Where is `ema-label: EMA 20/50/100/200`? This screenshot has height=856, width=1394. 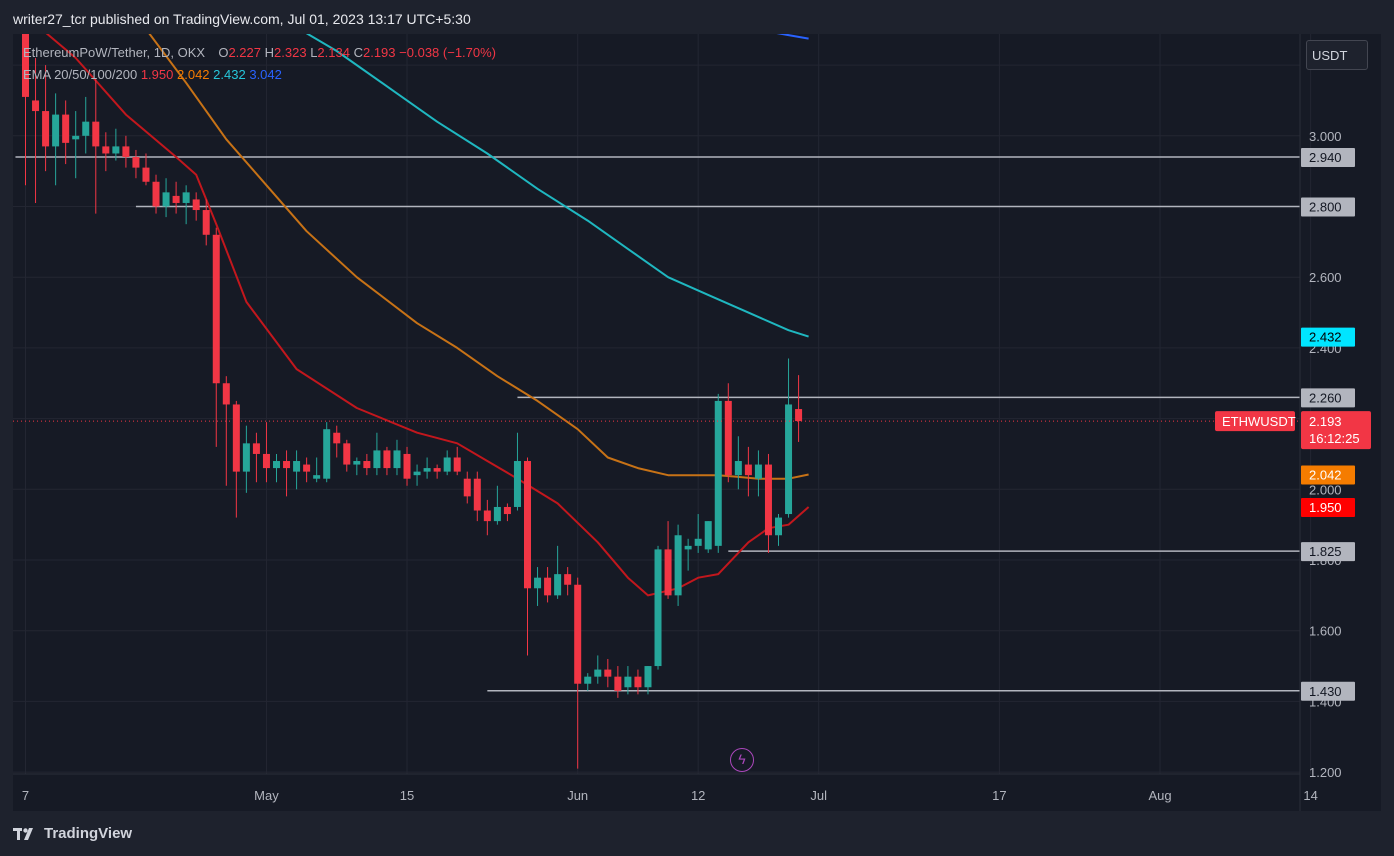 ema-label: EMA 20/50/100/200 is located at coordinates (80, 74).